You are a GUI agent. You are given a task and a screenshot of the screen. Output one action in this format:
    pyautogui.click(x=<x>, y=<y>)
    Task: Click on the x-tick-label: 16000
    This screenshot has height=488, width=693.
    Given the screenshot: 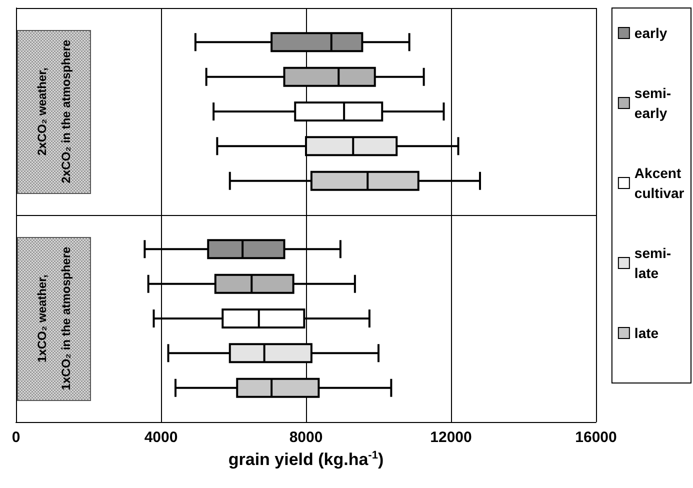 What is the action you would take?
    pyautogui.click(x=596, y=437)
    